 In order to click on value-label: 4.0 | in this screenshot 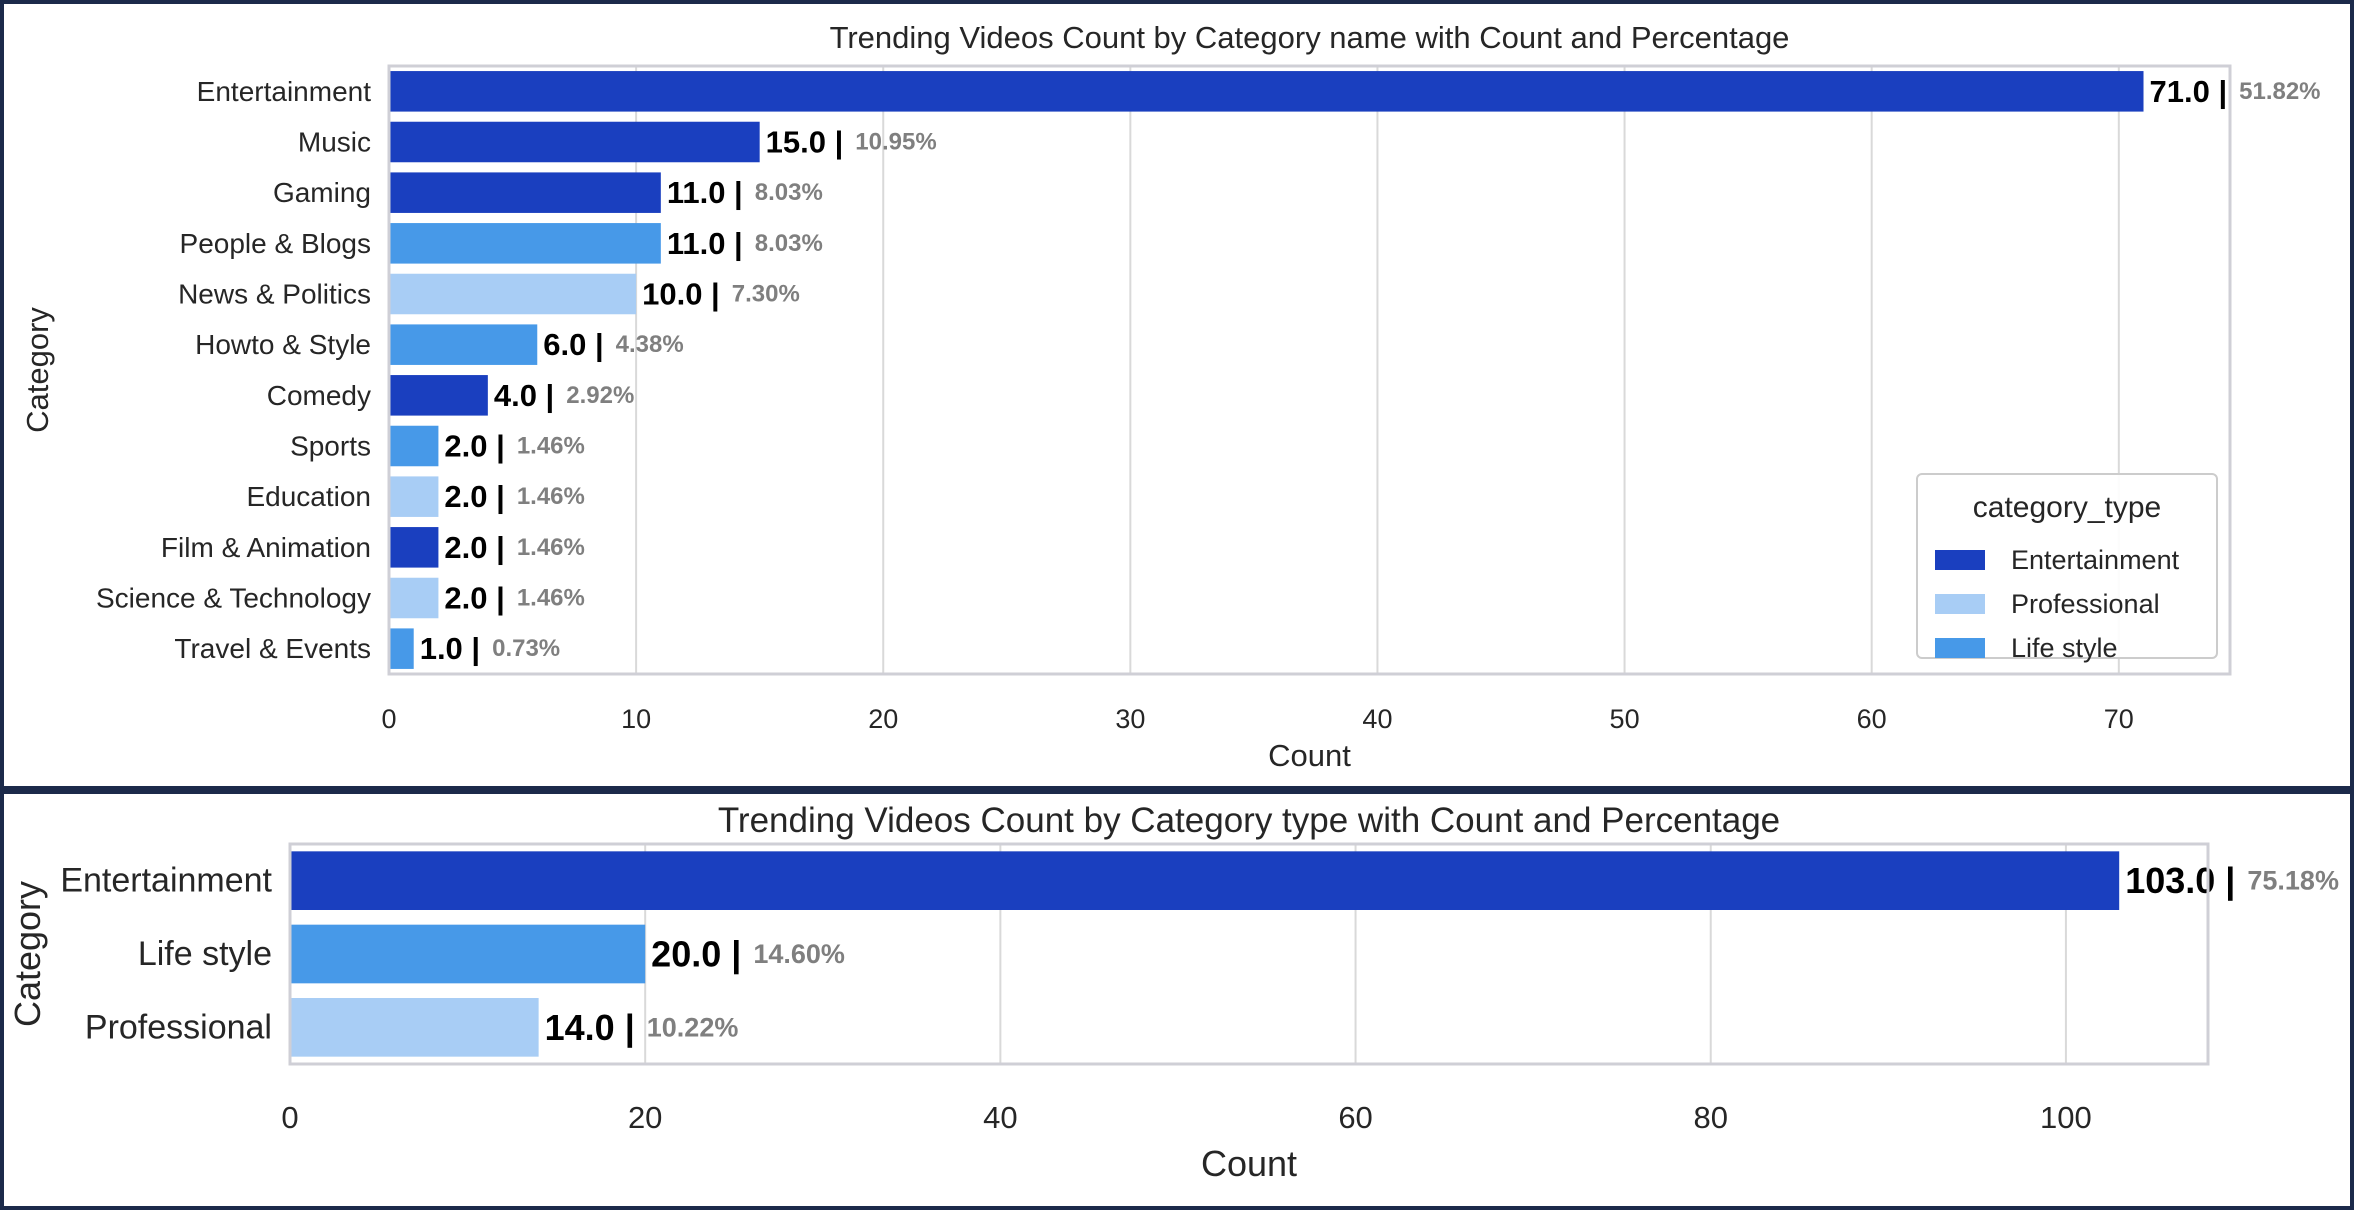, I will do `click(524, 395)`.